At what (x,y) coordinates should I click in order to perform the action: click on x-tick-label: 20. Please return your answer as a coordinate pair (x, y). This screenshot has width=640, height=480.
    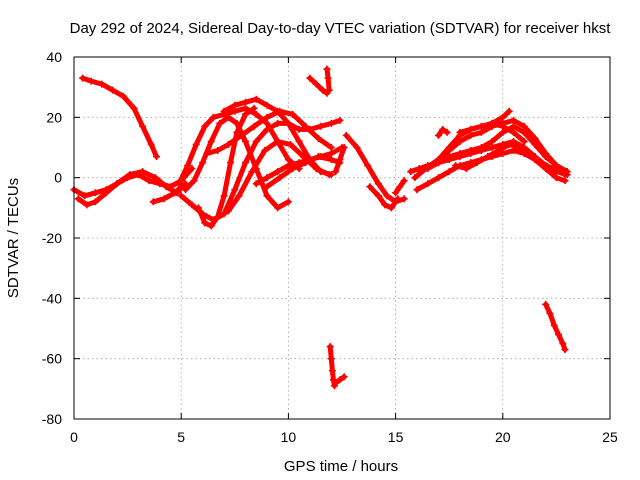
    Looking at the image, I should click on (503, 437).